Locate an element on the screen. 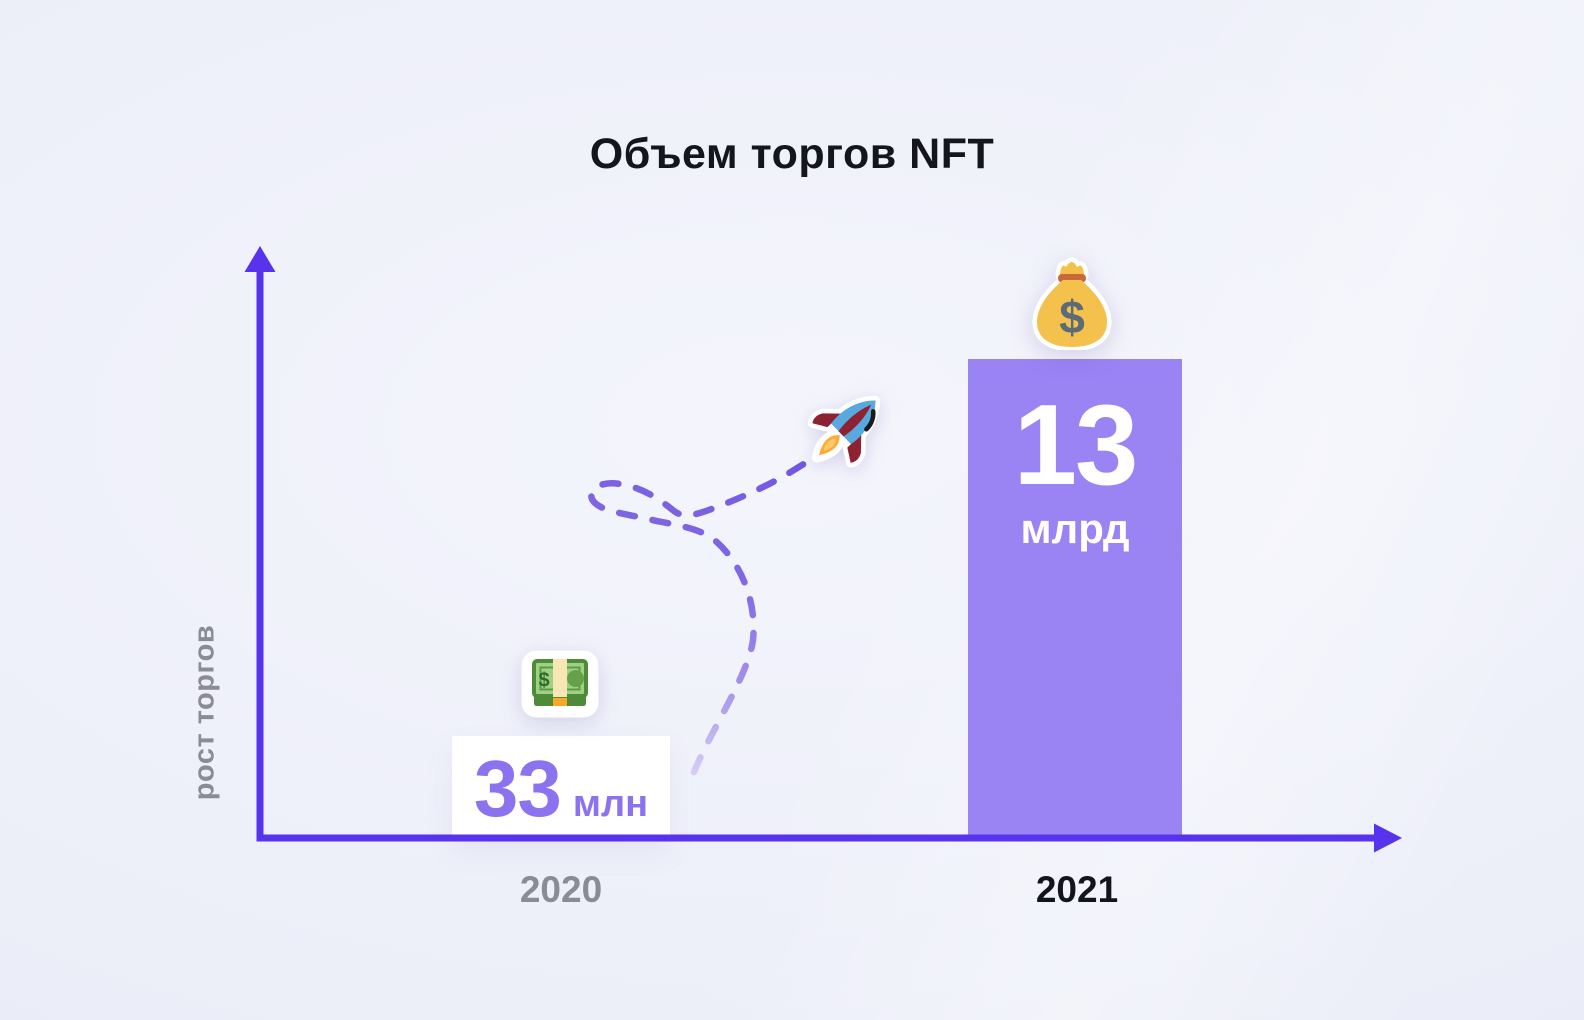  bar-2021: 13 млрд is located at coordinates (1075, 600).